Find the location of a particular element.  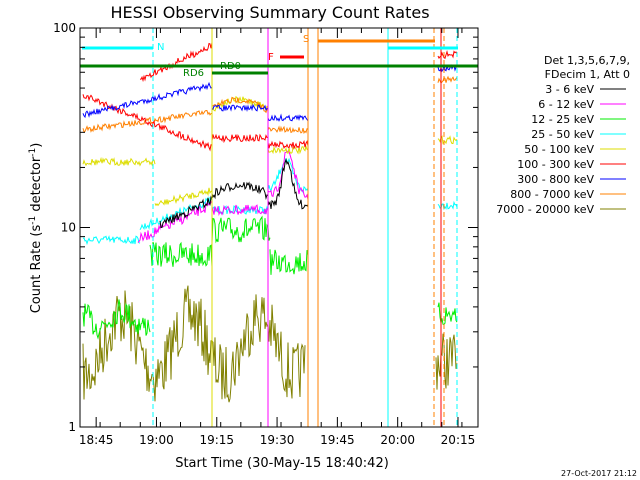

y-axis-label-part1: Count Rate (s is located at coordinates (36, 269).